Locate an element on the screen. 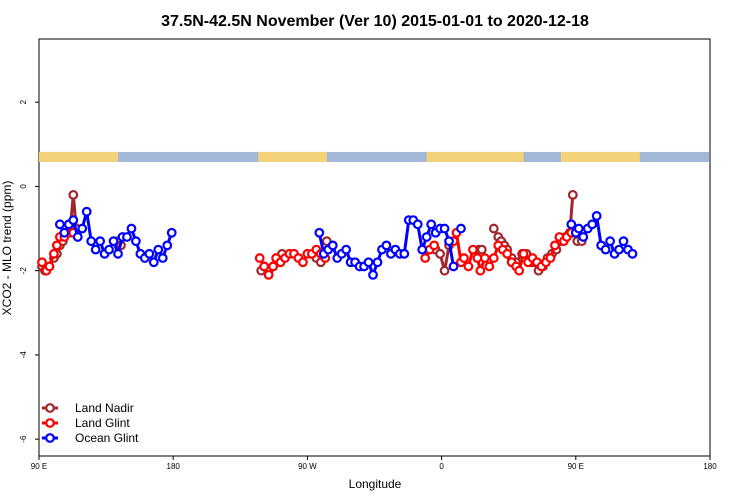  y-axis-label: XCO2 - MLO trend (ppm) is located at coordinates (7, 248).